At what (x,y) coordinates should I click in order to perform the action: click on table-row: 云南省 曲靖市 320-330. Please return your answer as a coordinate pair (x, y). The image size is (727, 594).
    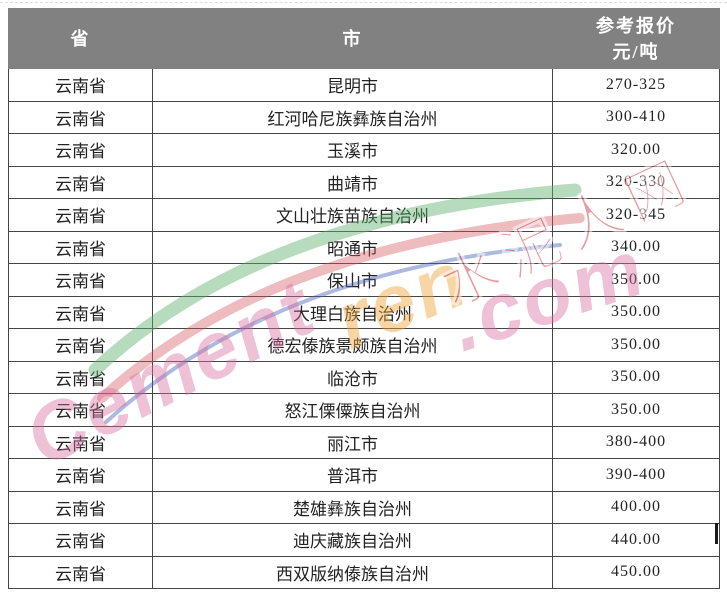
    Looking at the image, I should click on (364, 182).